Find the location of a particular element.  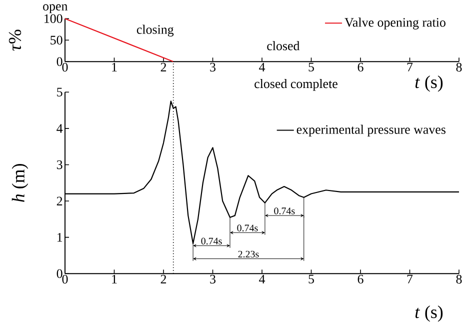

text: open is located at coordinates (55, 9).